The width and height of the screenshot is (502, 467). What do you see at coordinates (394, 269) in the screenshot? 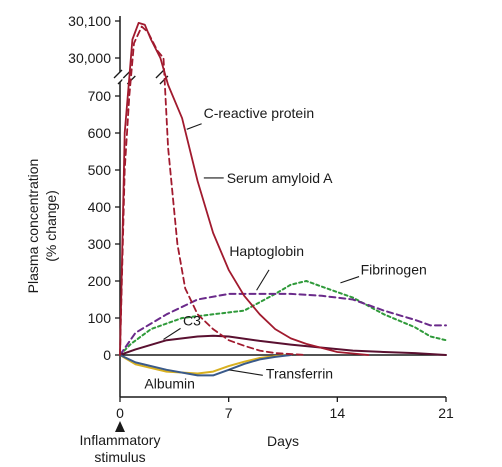
I see `series-label-fibrinogen: Fibrinogen` at bounding box center [394, 269].